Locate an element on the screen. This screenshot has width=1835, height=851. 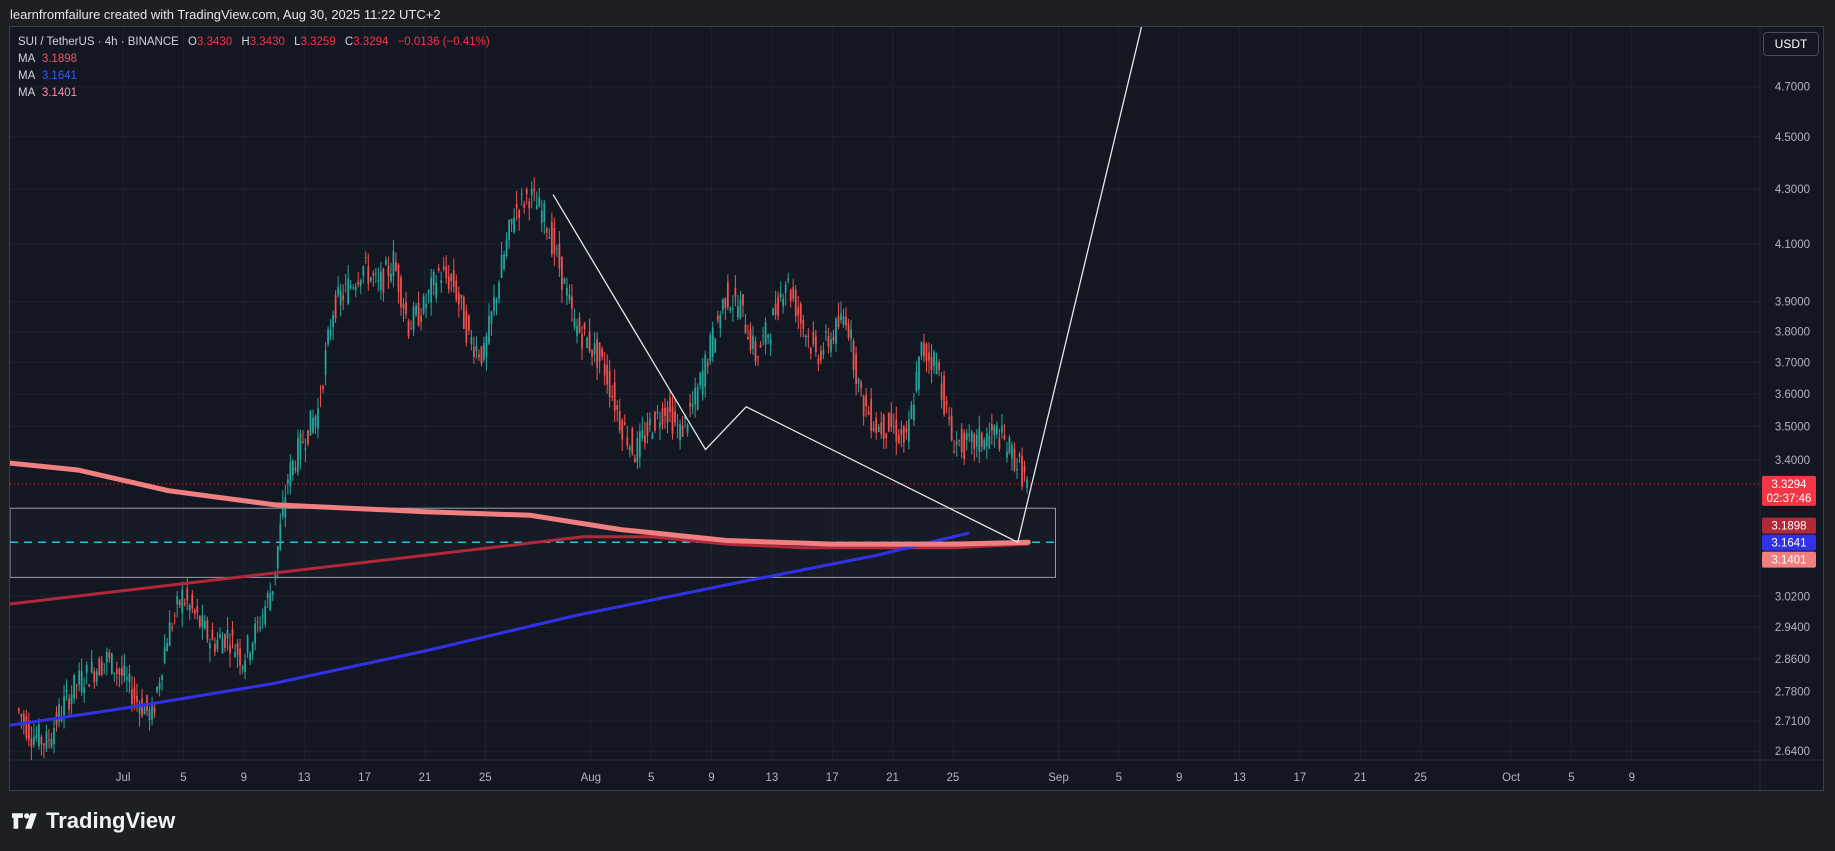
ma-legend-2: MA 3.1641 is located at coordinates (254, 76).